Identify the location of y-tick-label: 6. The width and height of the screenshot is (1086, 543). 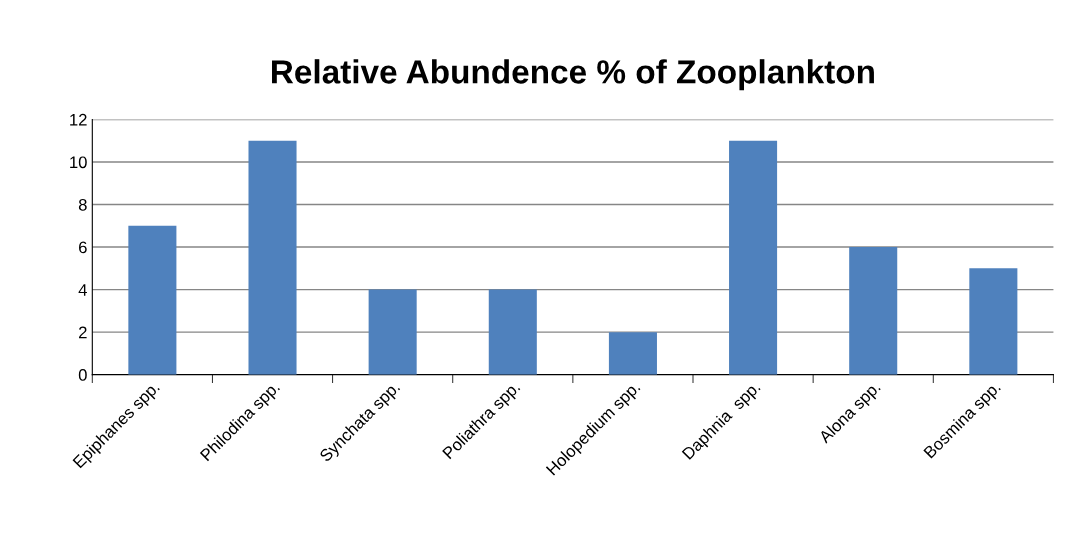
(83, 247).